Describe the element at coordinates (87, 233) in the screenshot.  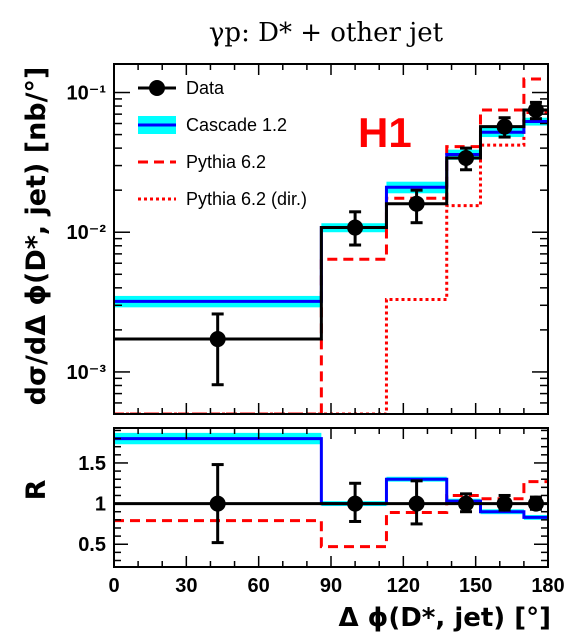
I see `top-y-tick-label: 10⁻²` at that location.